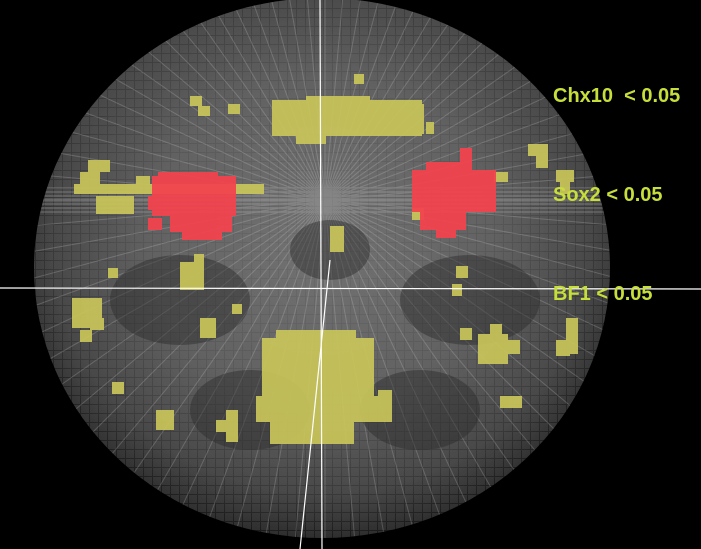 This screenshot has width=701, height=549. I want to click on legend-item-bf1: BF1 < 0.05, so click(603, 294).